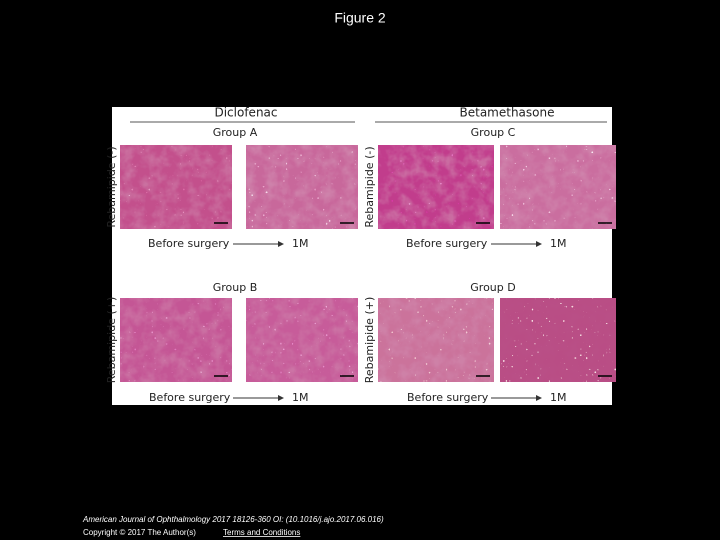 The width and height of the screenshot is (720, 540). What do you see at coordinates (492, 287) in the screenshot?
I see `group-label: Group D` at bounding box center [492, 287].